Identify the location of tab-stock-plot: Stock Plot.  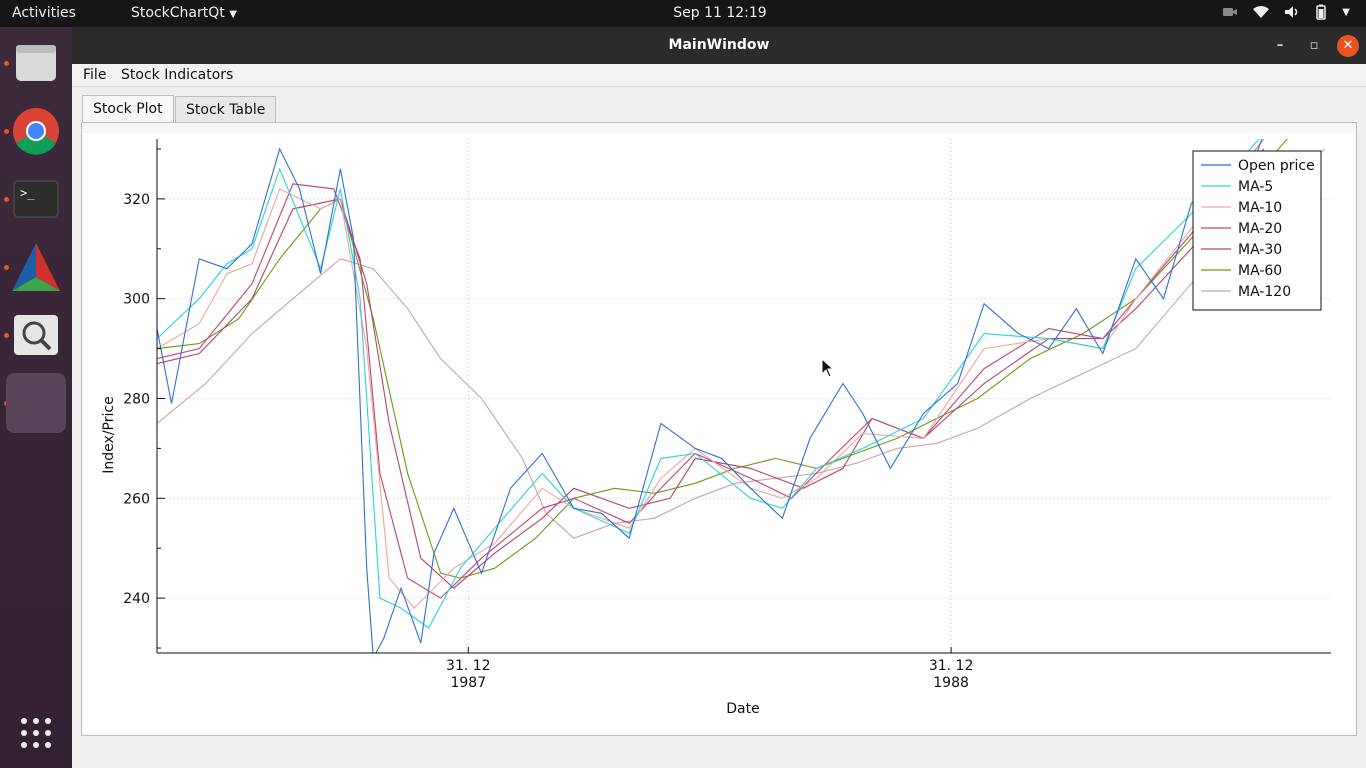
(128, 109).